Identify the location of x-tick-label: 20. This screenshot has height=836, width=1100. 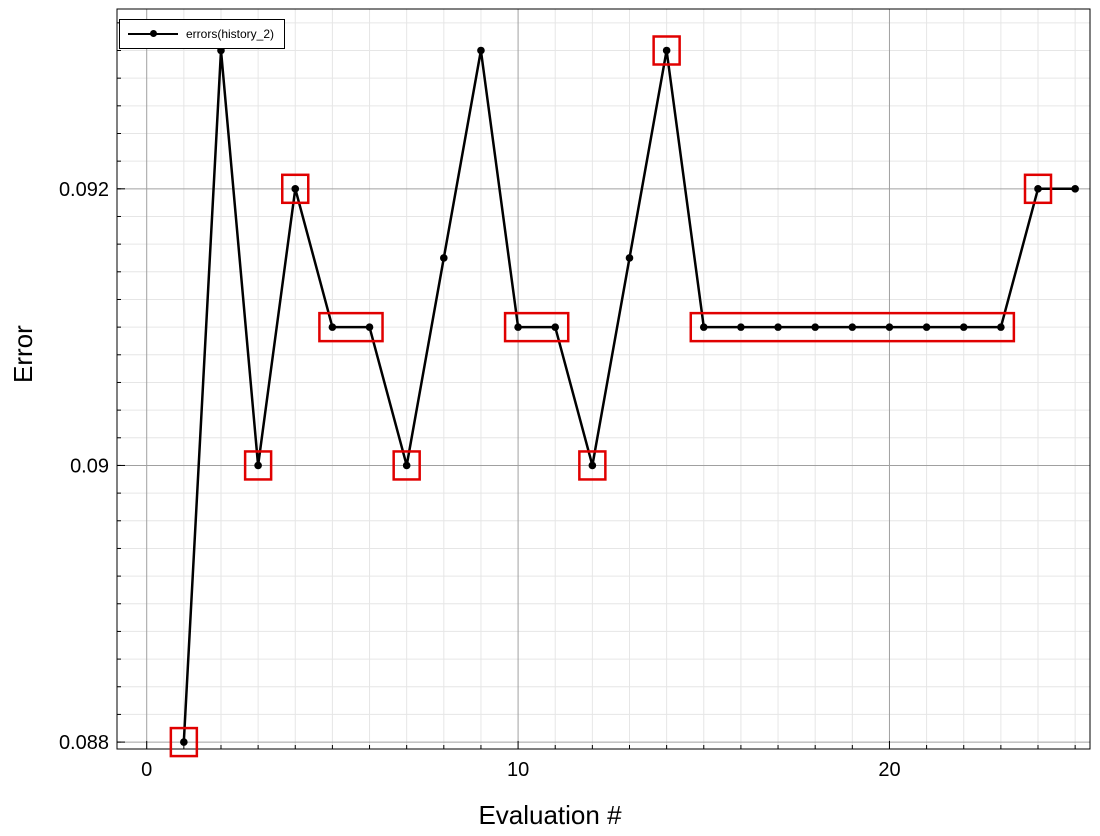
(889, 770).